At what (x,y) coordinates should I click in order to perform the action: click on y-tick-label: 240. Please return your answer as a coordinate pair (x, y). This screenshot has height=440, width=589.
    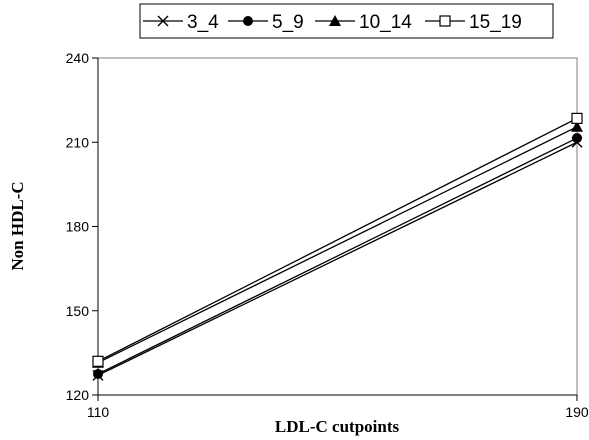
    Looking at the image, I should click on (78, 58).